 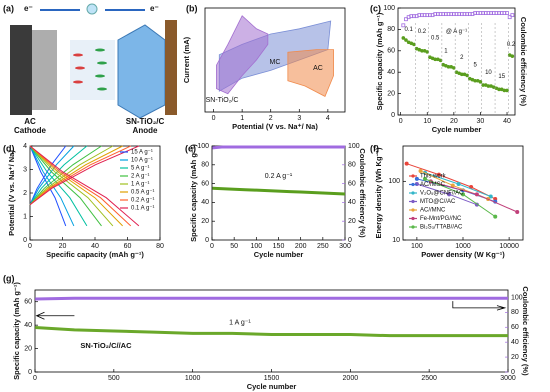 What do you see at coordinates (275, 60) in the screenshot?
I see `plot-frame` at bounding box center [275, 60].